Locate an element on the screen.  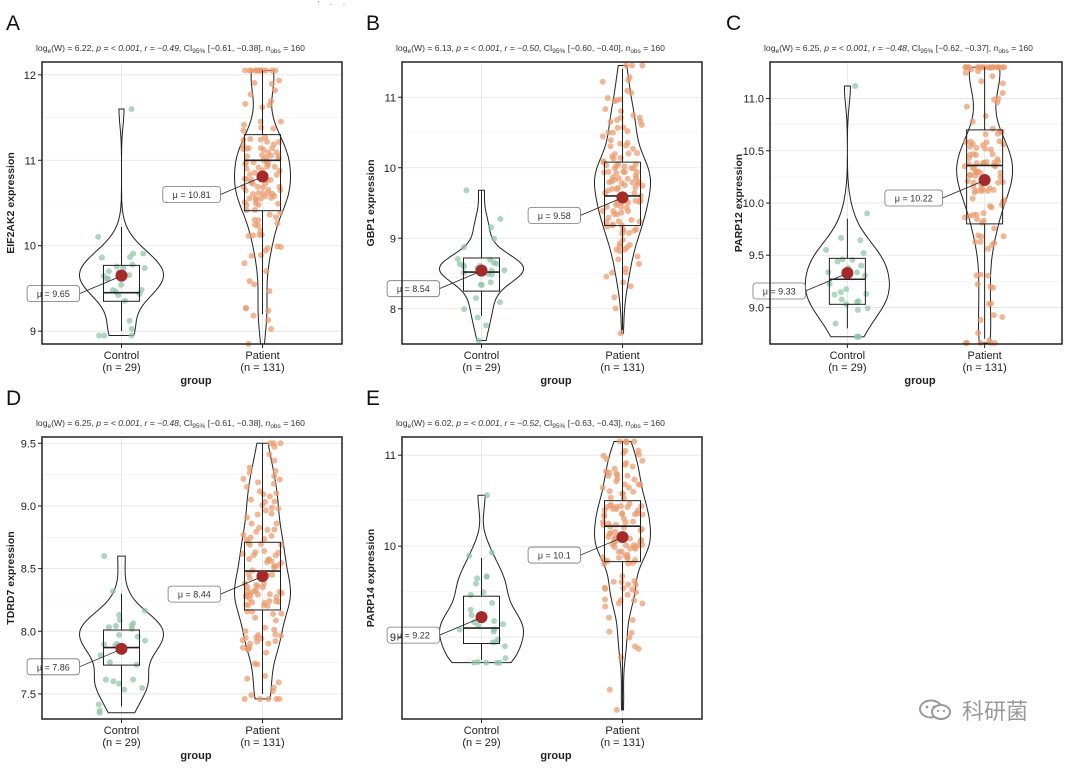
y-tick-label: 11.0 is located at coordinates (753, 100).